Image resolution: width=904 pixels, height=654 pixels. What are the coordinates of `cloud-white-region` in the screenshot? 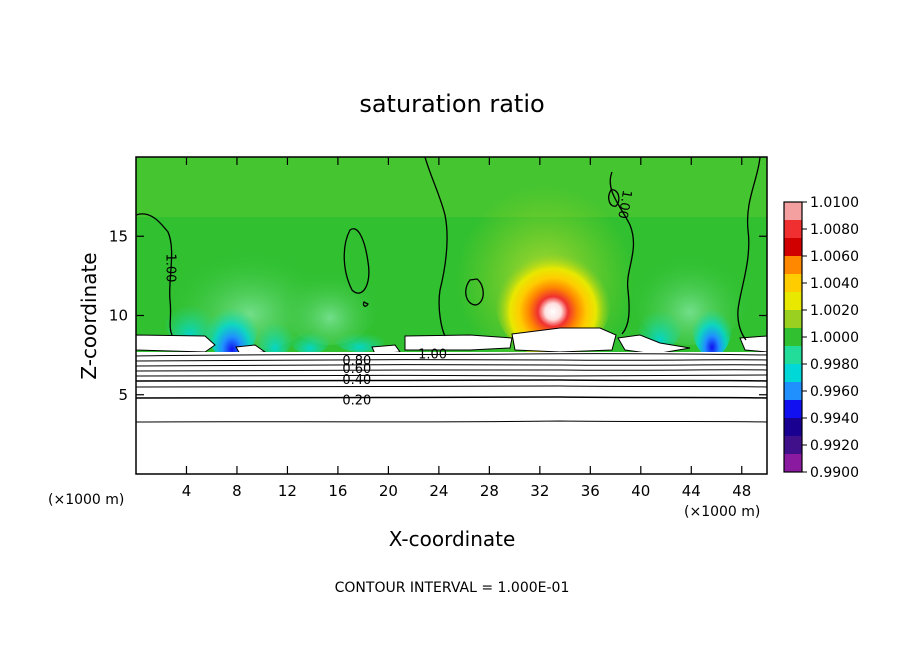 It's located at (451, 341).